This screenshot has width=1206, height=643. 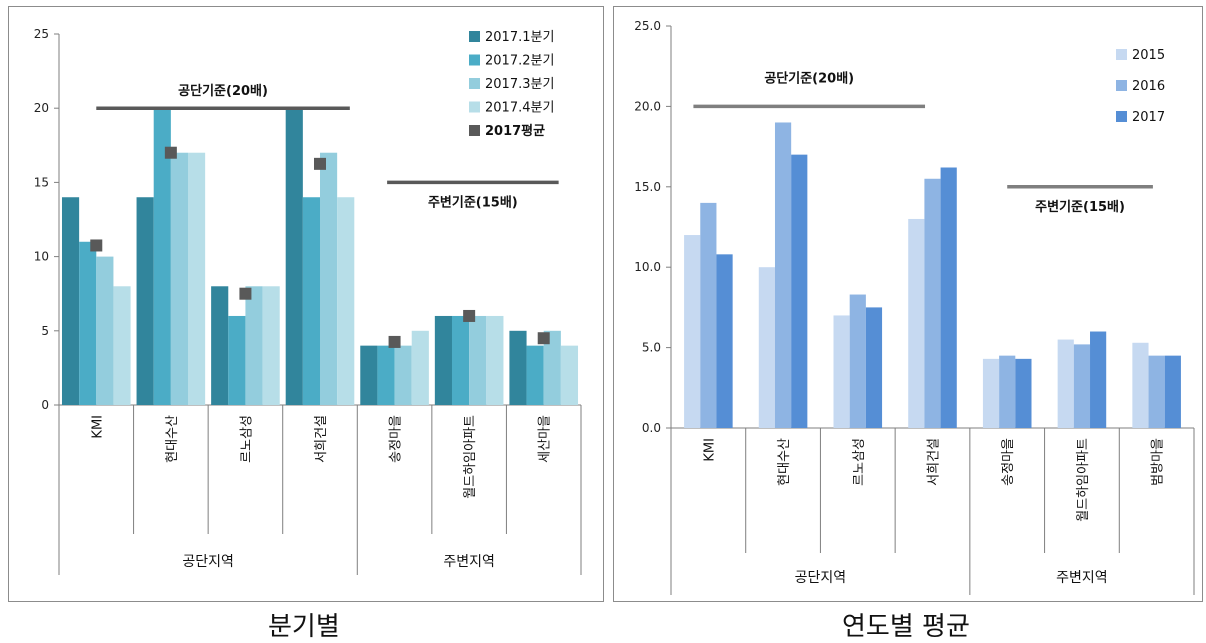 I want to click on q-group-label: 주변지역, so click(x=469, y=562).